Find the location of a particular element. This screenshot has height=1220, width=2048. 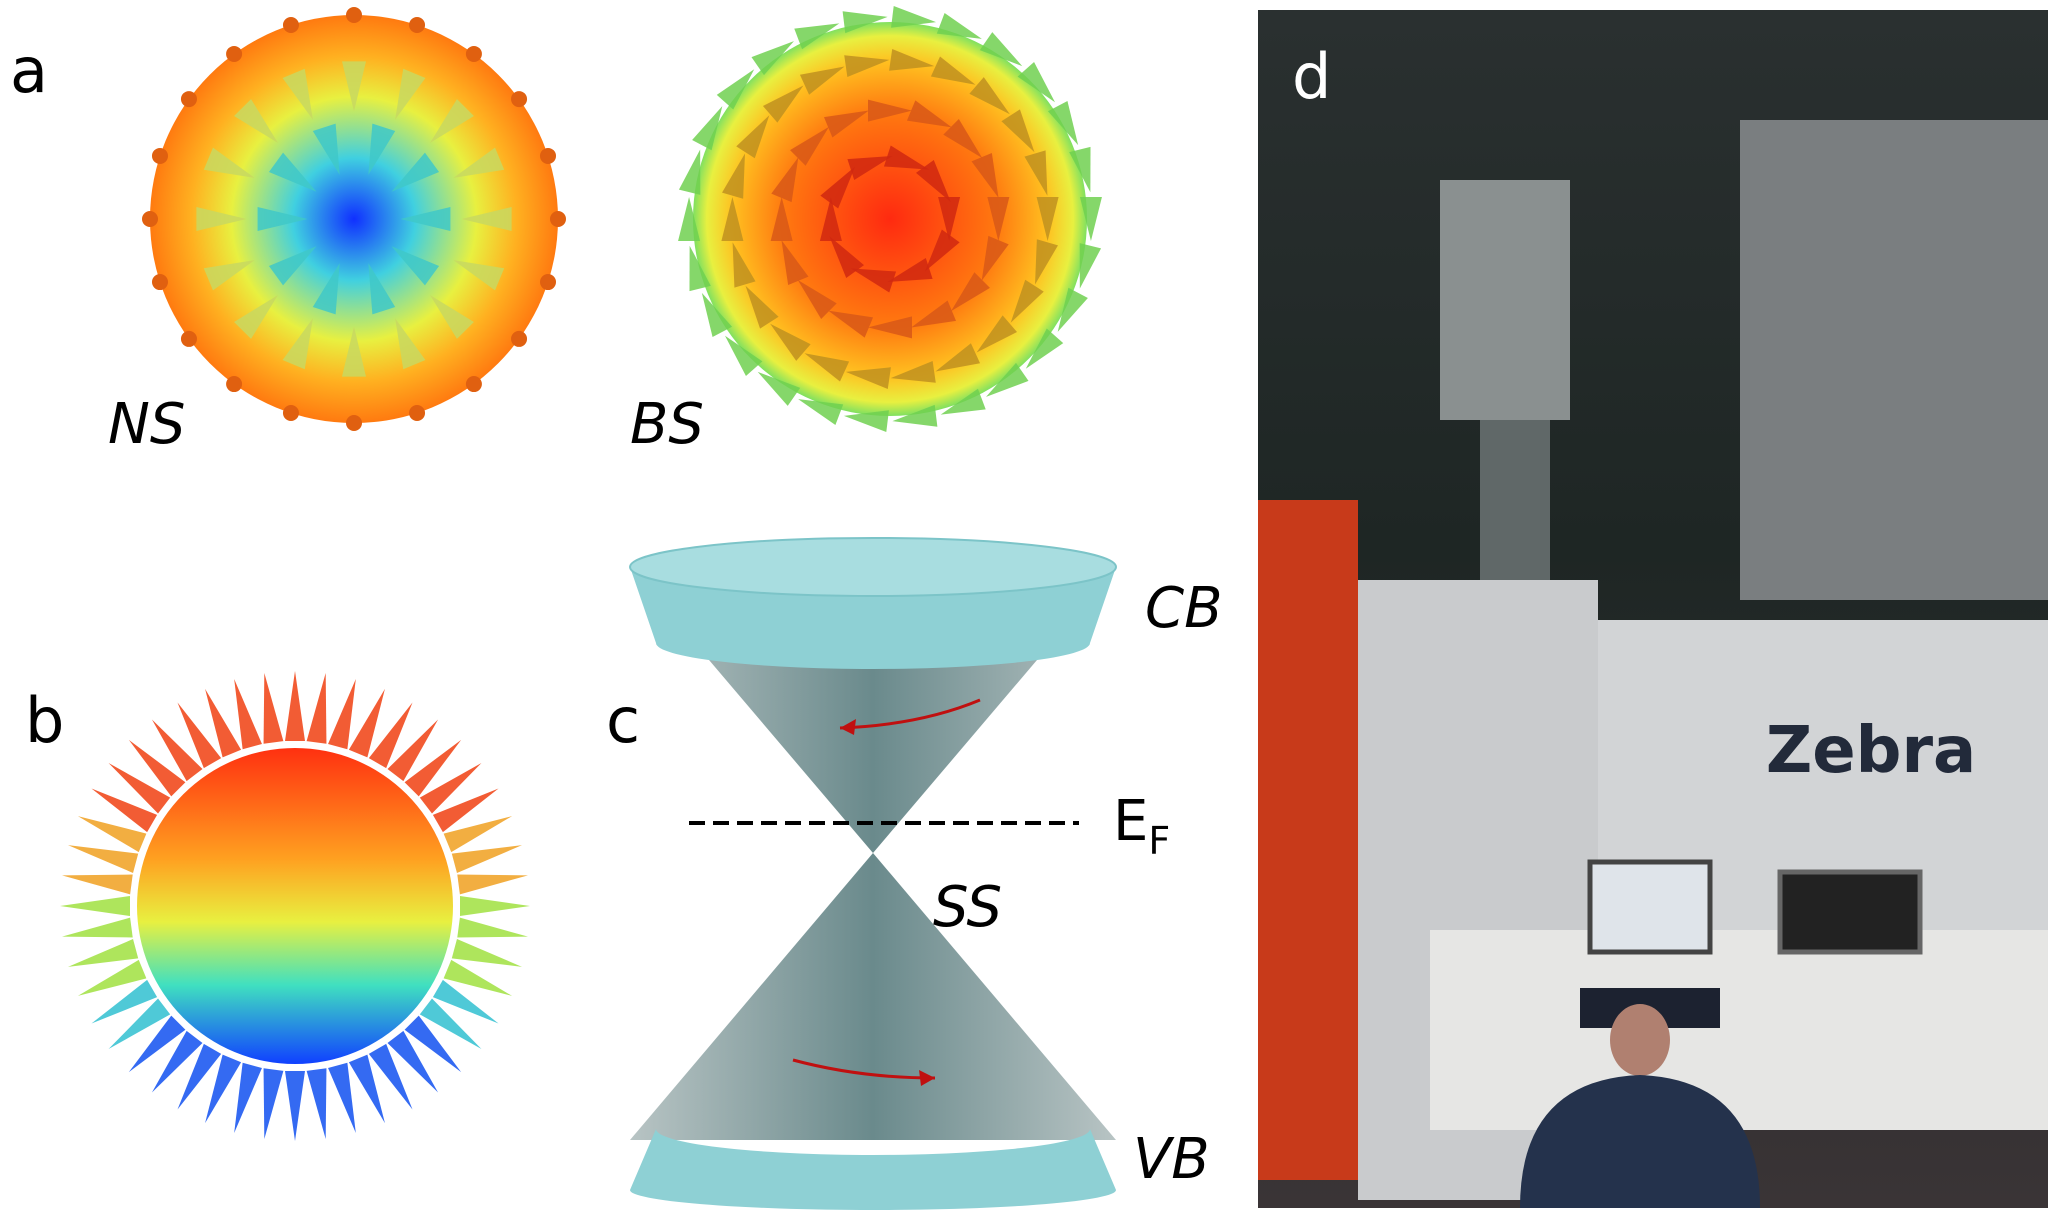

cryostat is located at coordinates (1505, 300).